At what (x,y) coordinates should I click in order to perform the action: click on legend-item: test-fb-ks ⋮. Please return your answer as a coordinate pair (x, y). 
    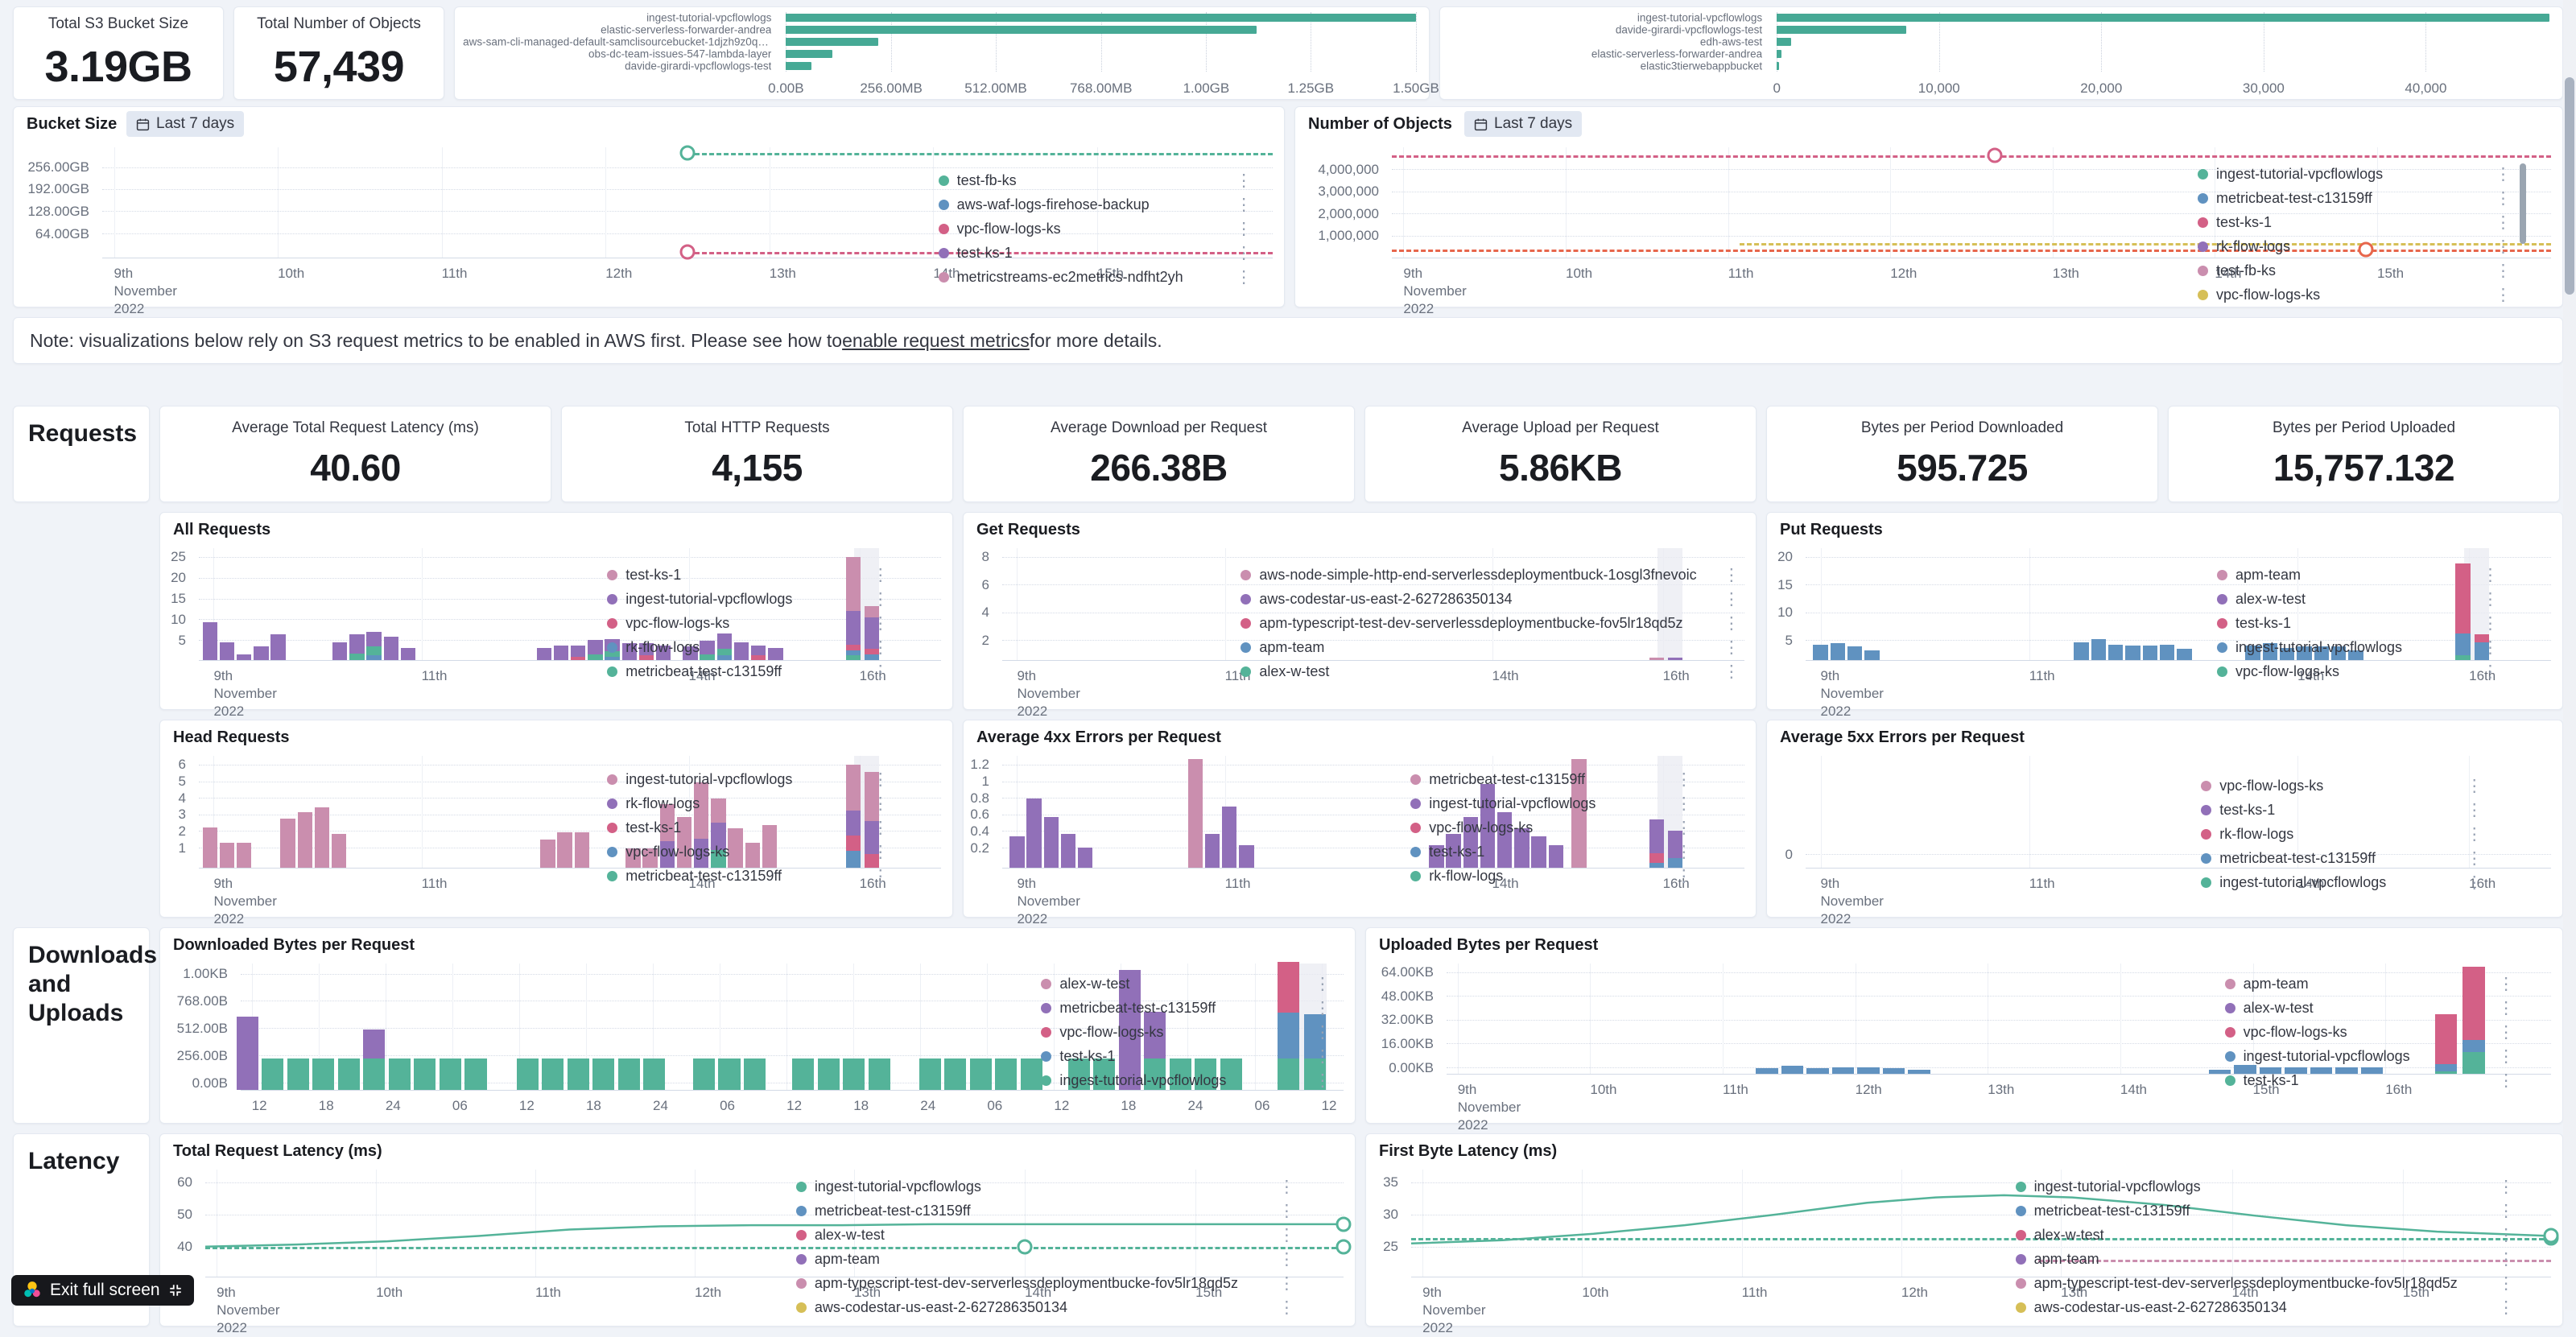
    Looking at the image, I should click on (1095, 181).